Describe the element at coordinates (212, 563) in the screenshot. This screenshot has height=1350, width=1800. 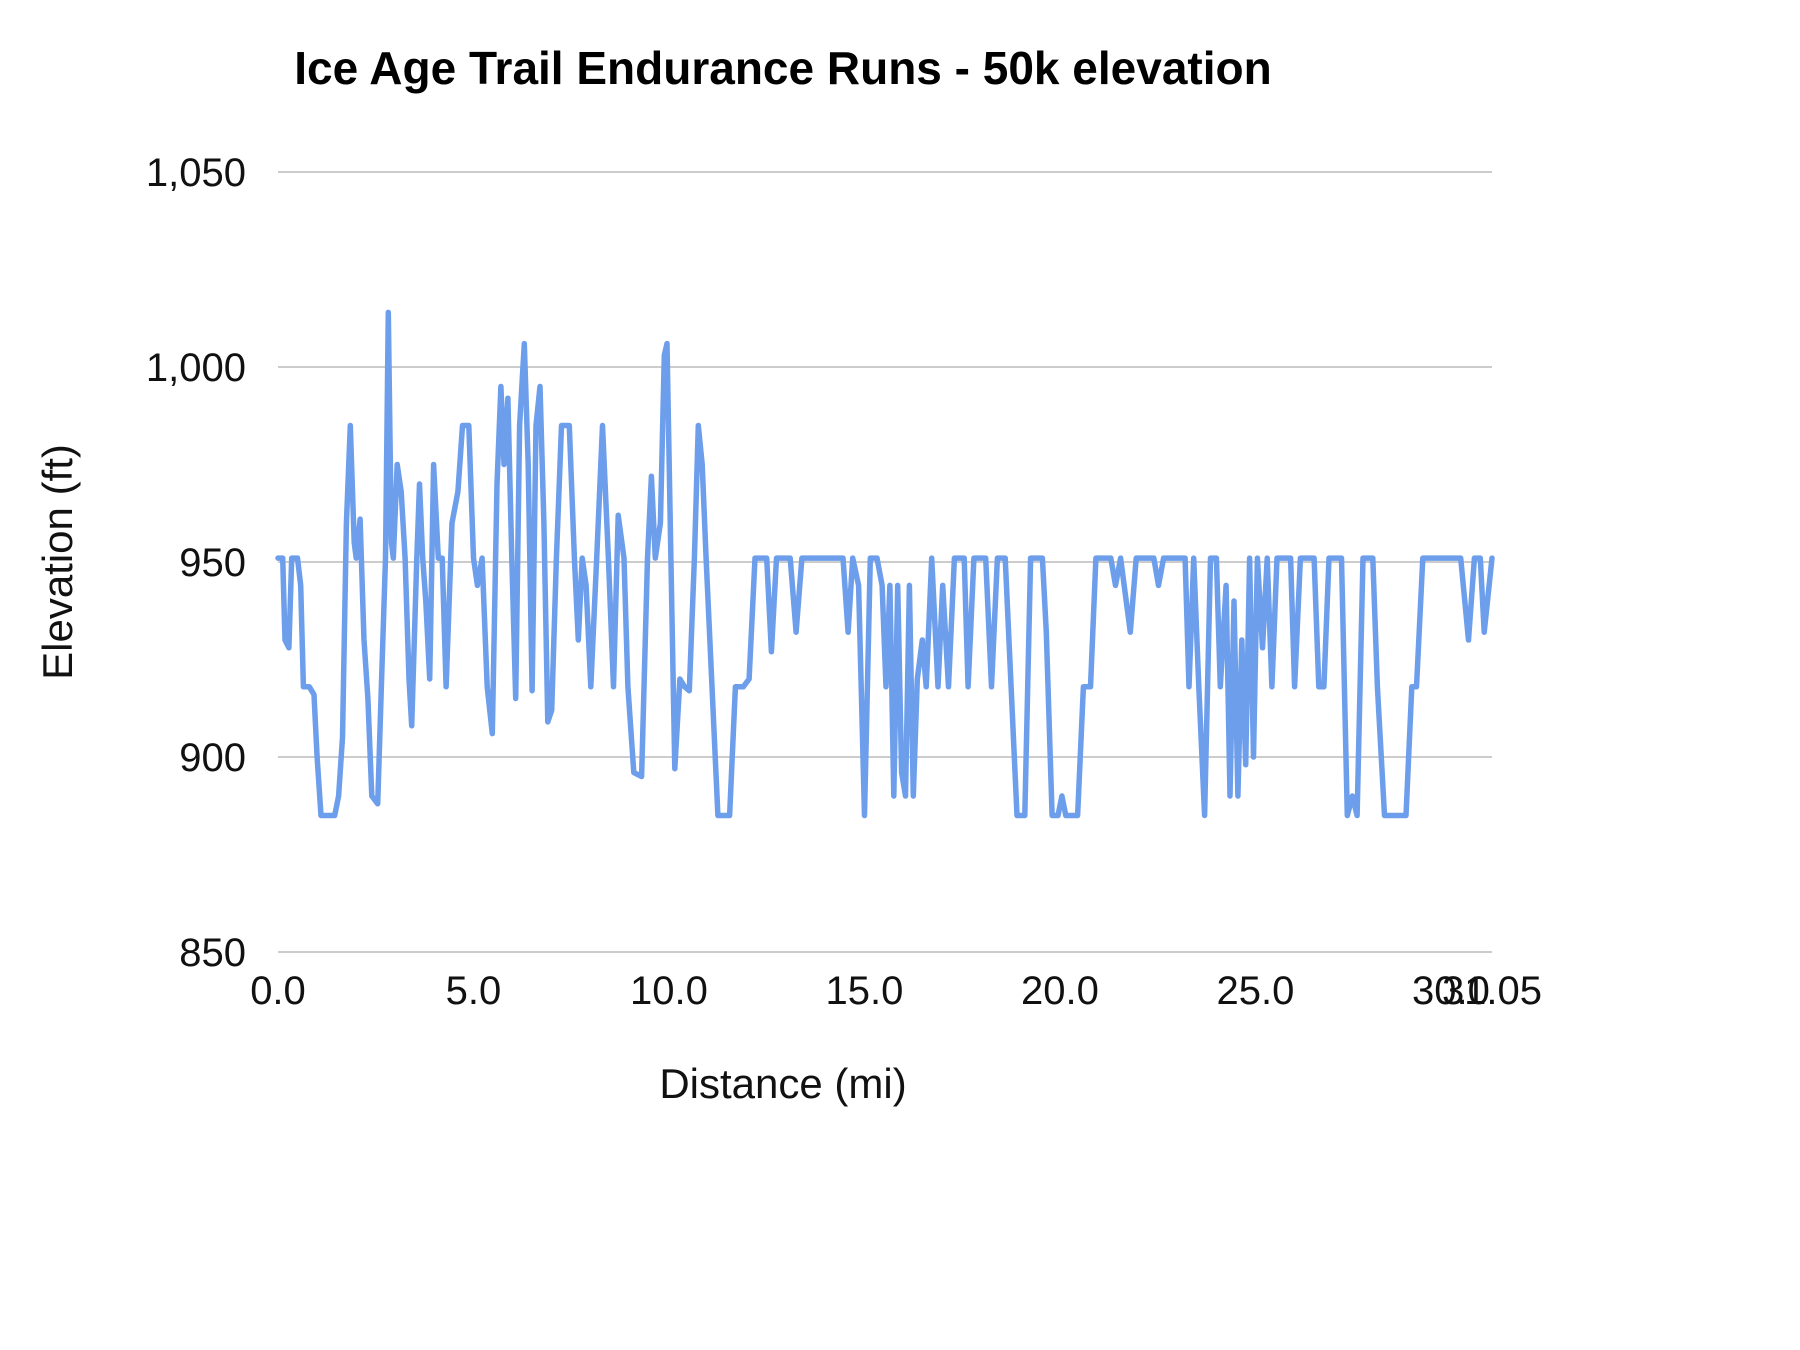
I see `y-tick-label: 950` at that location.